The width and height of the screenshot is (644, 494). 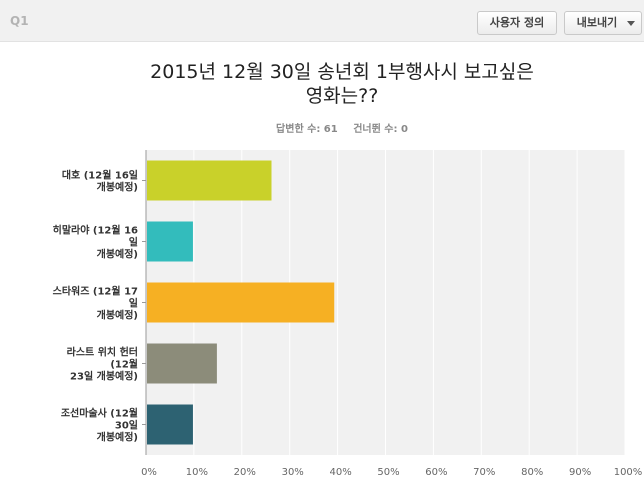 What do you see at coordinates (342, 127) in the screenshot?
I see `response-stats: 답변한 수: 61 건너뛴 수: 0` at bounding box center [342, 127].